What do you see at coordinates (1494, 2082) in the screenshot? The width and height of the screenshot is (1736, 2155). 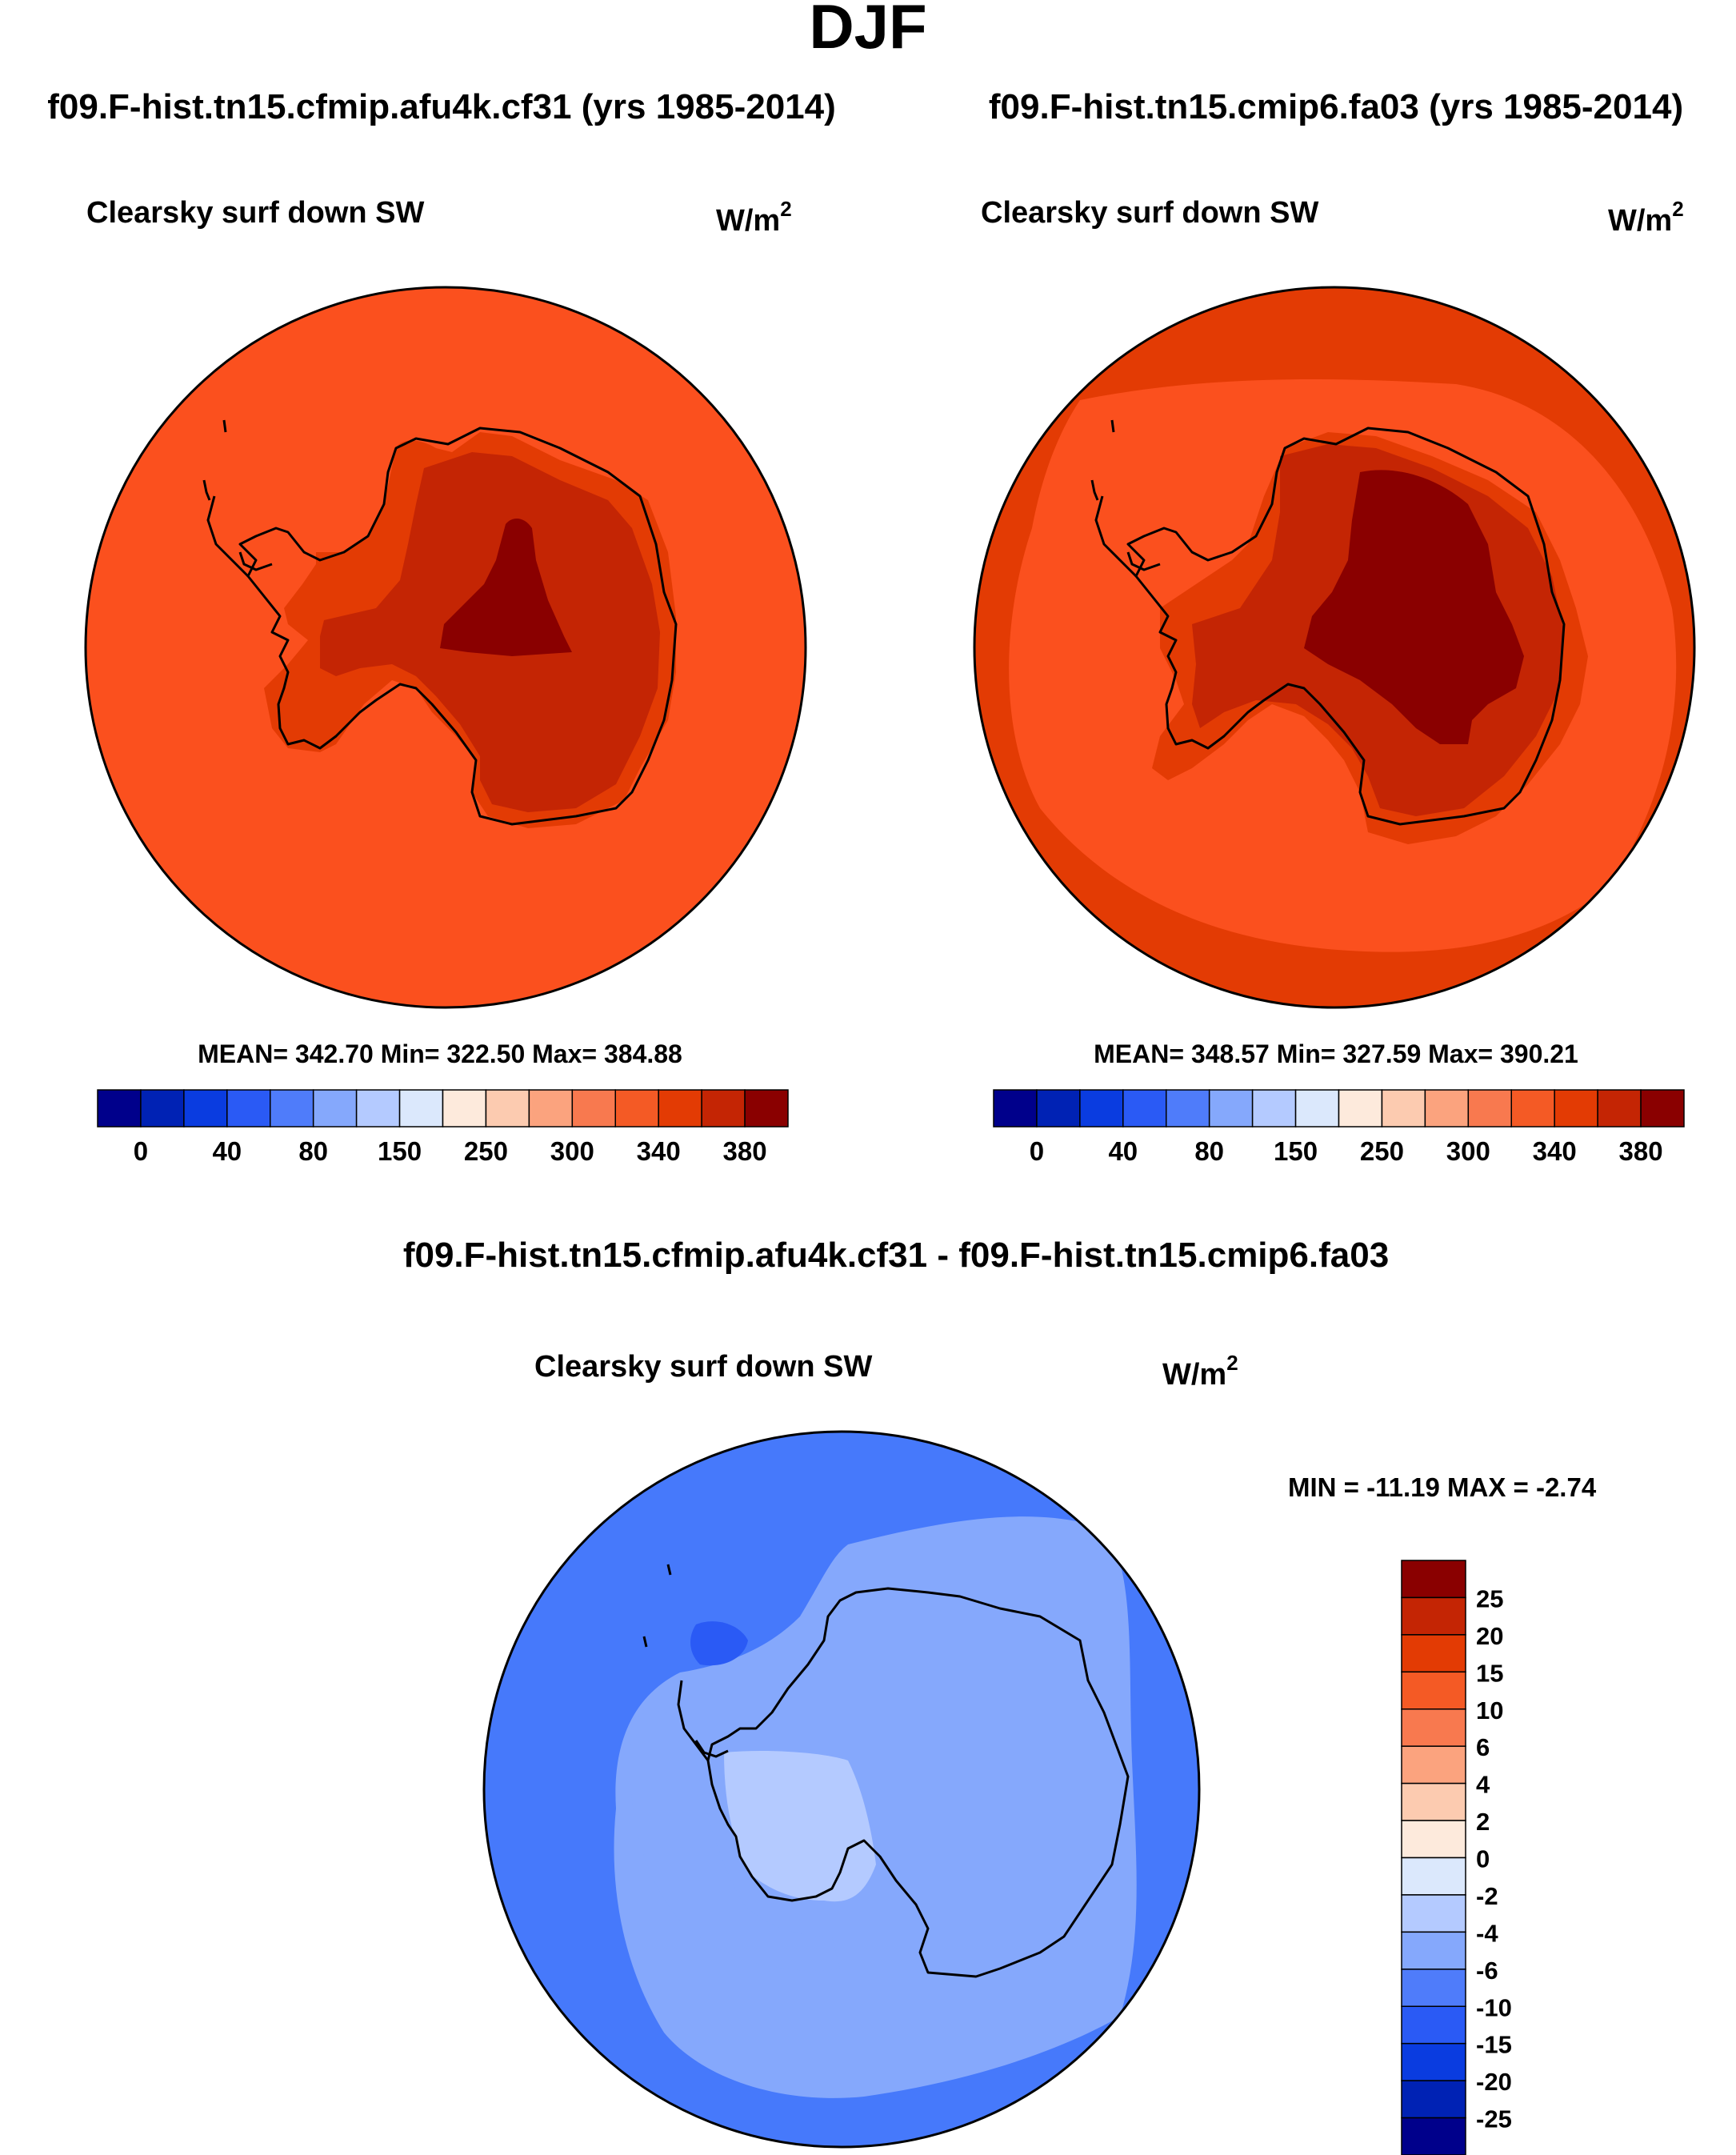 I see `colorbar-tick-label: -20` at bounding box center [1494, 2082].